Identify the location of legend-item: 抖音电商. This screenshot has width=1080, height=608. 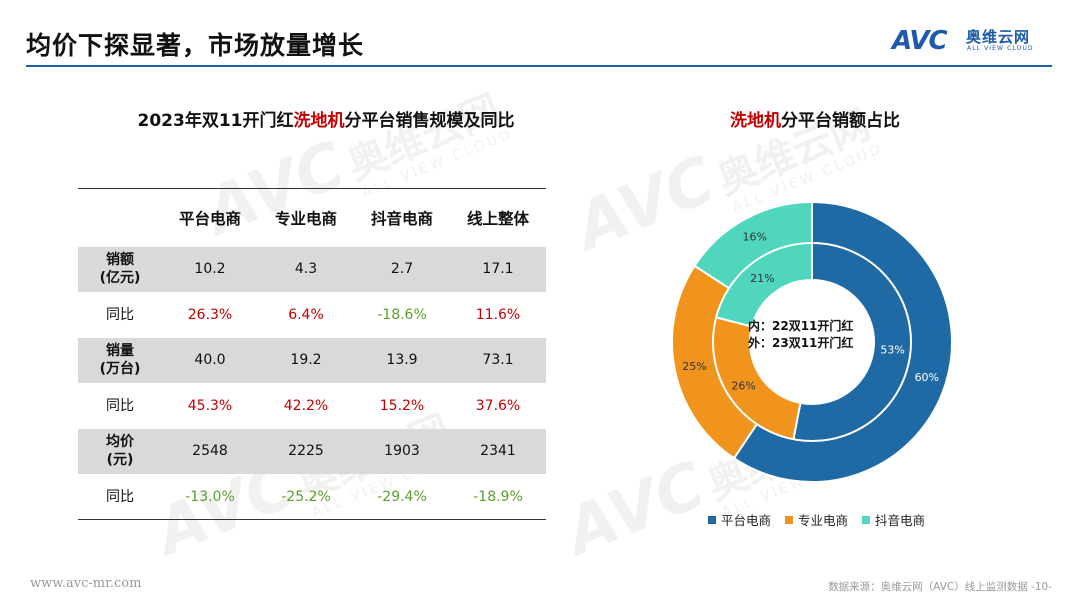
(893, 519).